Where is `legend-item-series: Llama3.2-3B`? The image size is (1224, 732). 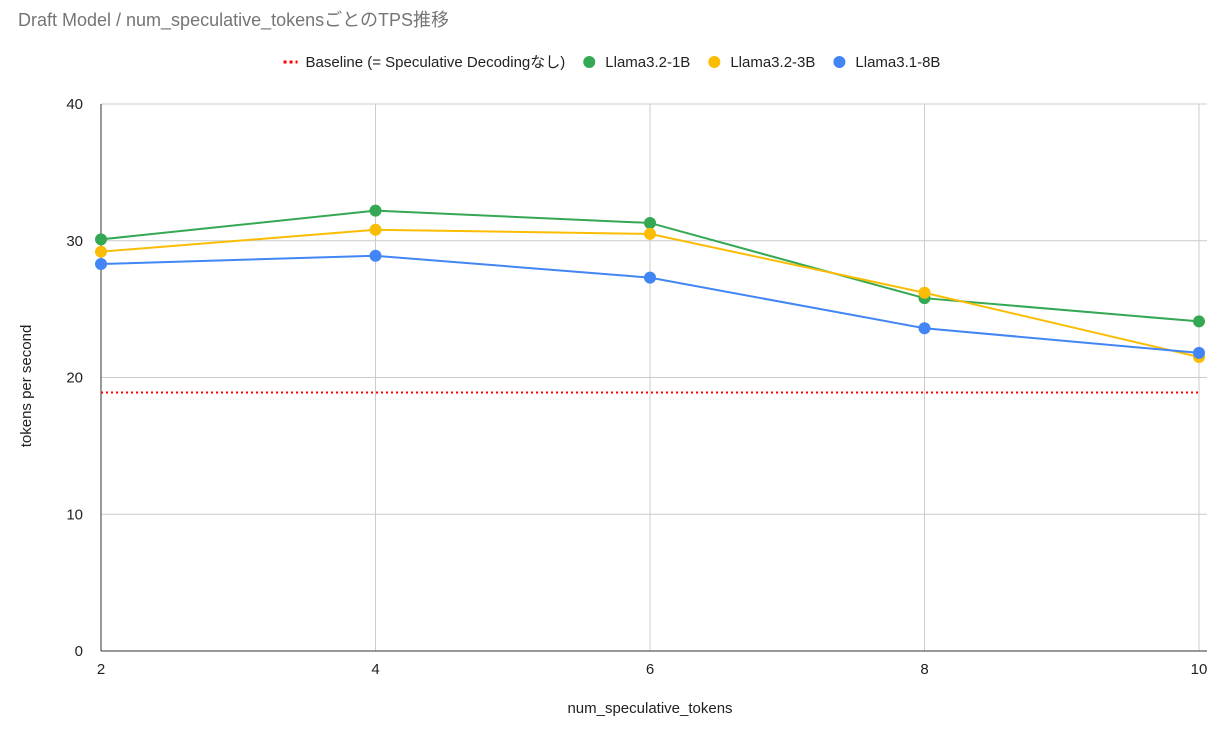 legend-item-series: Llama3.2-3B is located at coordinates (761, 62).